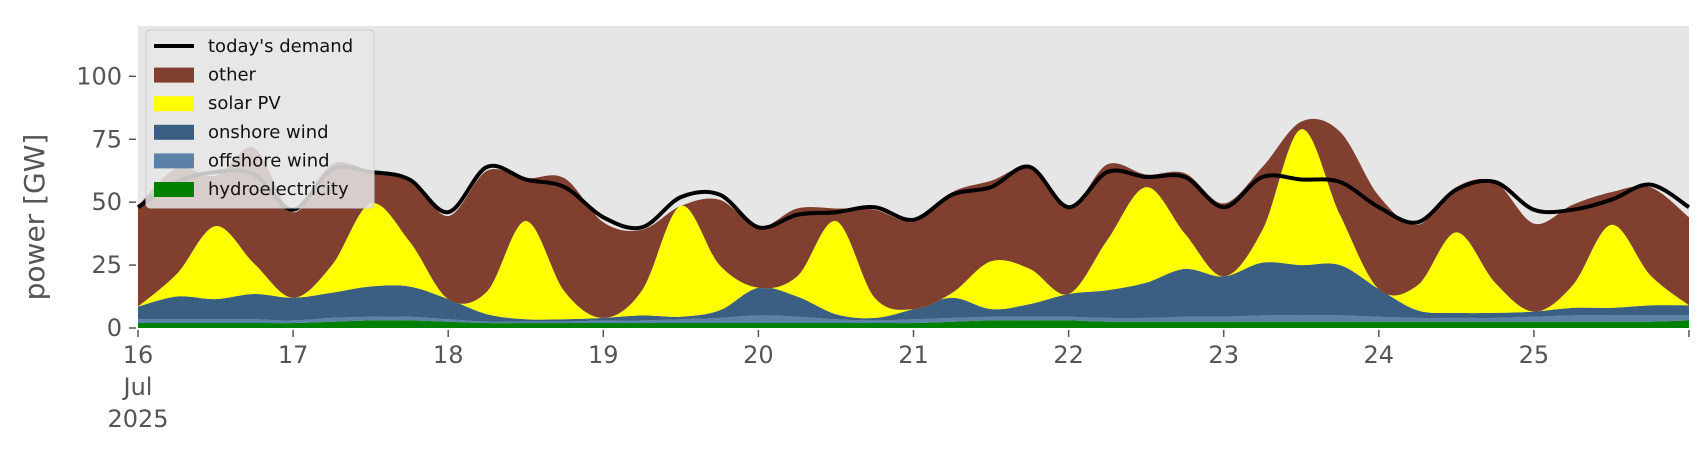 The height and width of the screenshot is (460, 1706). I want to click on y-tick-label-50: 50, so click(106, 202).